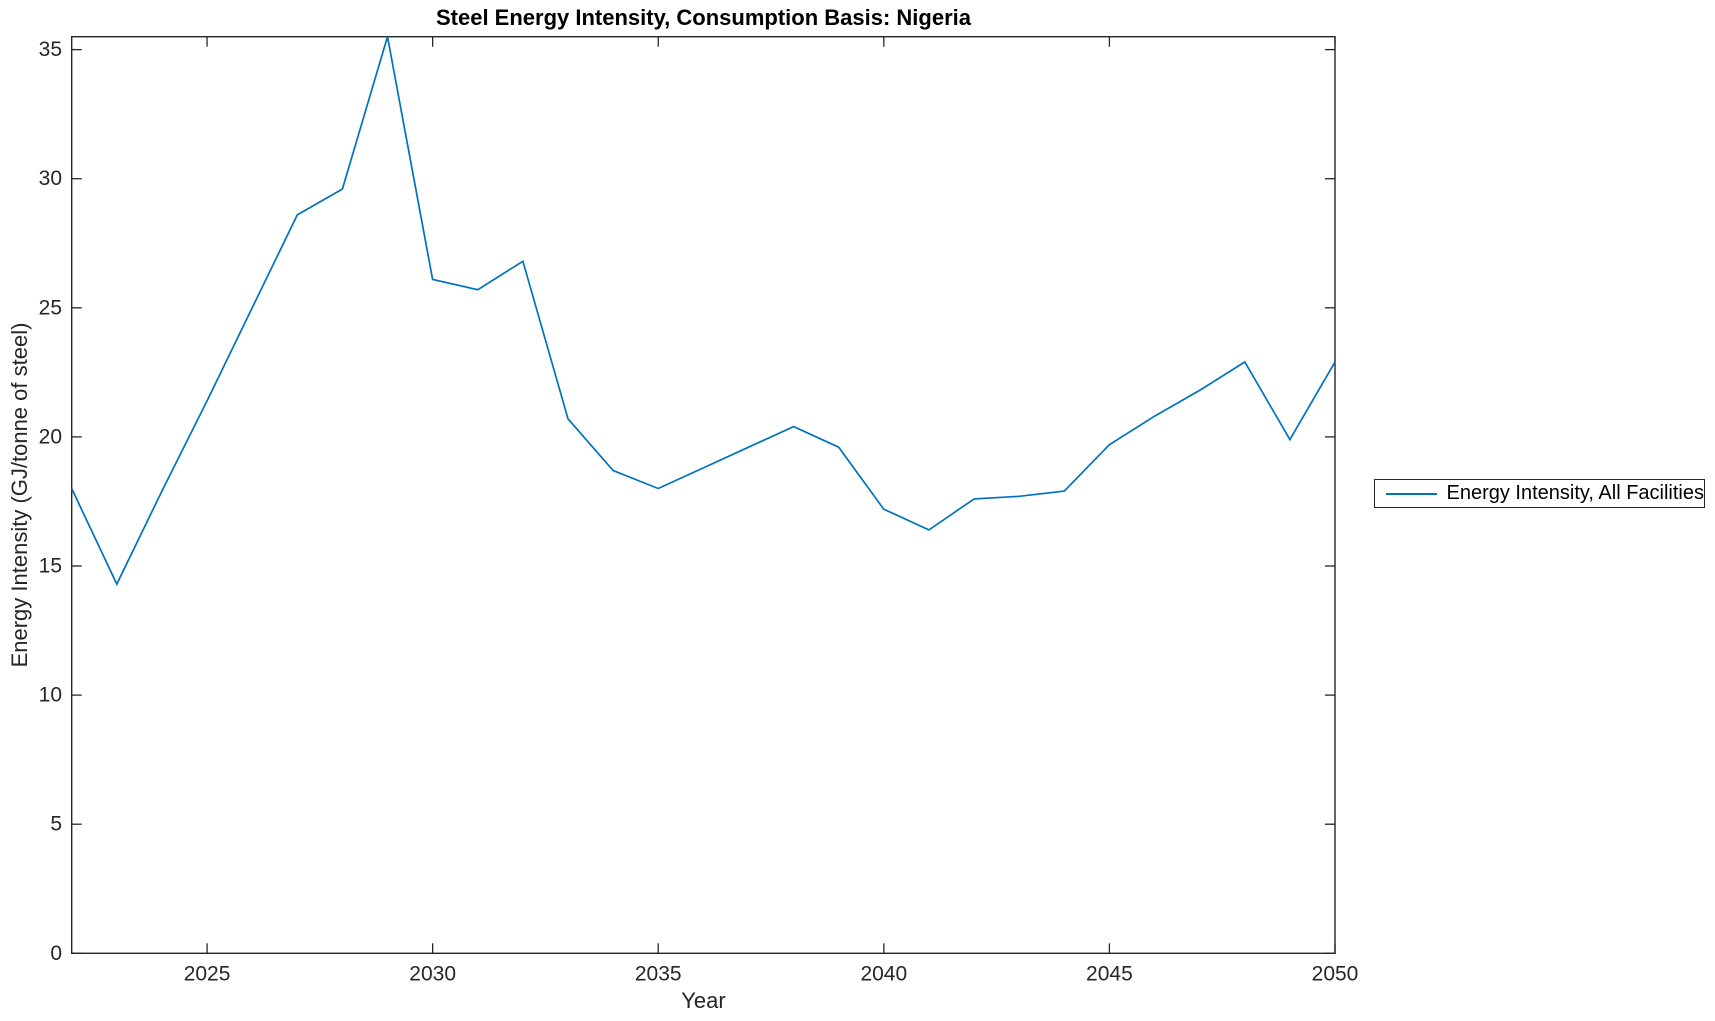 This screenshot has width=1715, height=1021. I want to click on y-tick-label: 35, so click(50, 49).